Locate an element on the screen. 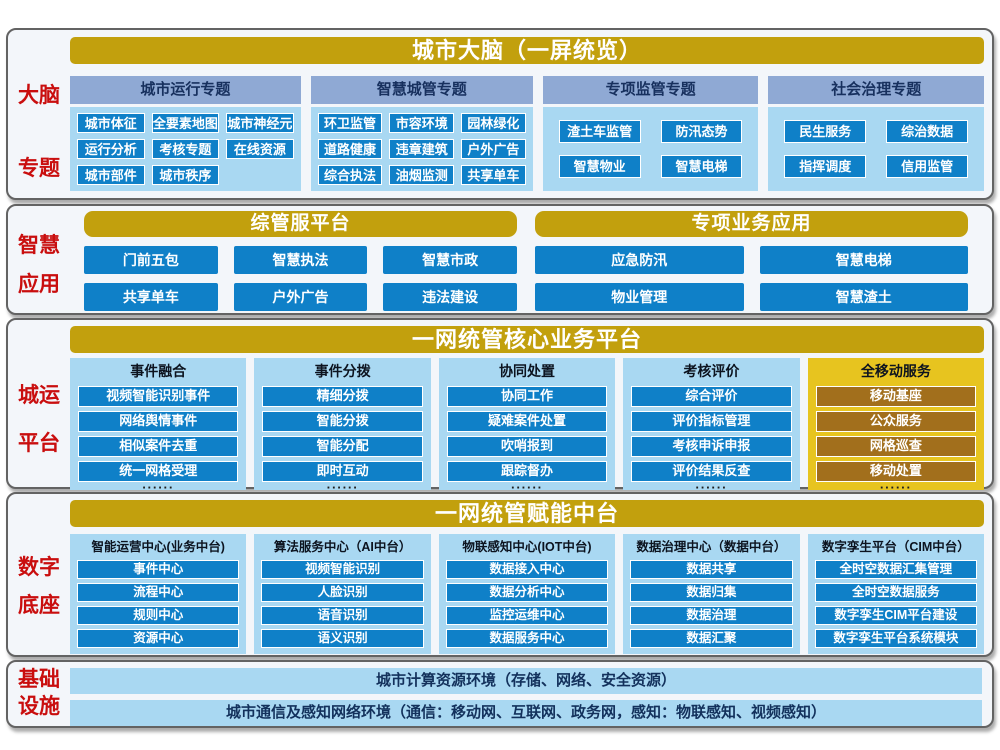 Image resolution: width=1000 pixels, height=750 pixels. topic-chip: 防汛态势 is located at coordinates (701, 131).